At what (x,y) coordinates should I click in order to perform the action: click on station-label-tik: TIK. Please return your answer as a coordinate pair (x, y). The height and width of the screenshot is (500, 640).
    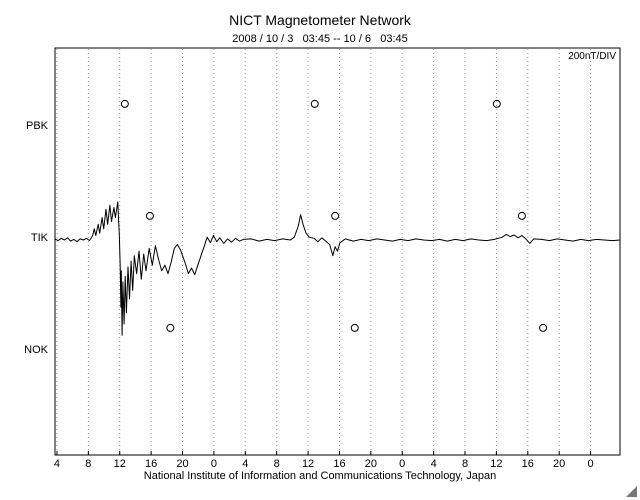
    Looking at the image, I should click on (39, 238).